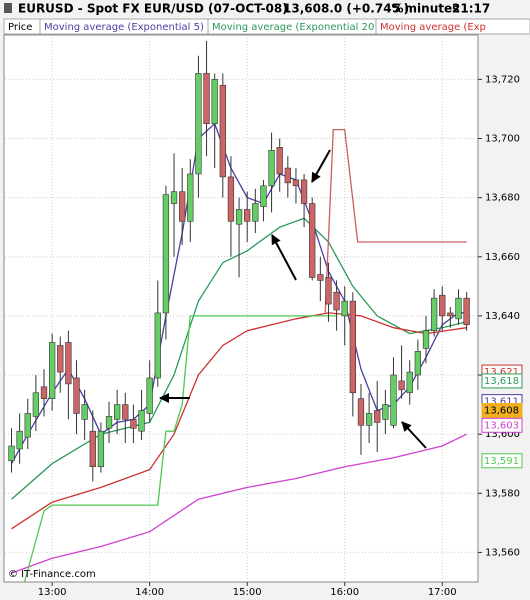 This screenshot has height=600, width=530. Describe the element at coordinates (344, 592) in the screenshot. I see `x-tick-label: 16:00` at that location.